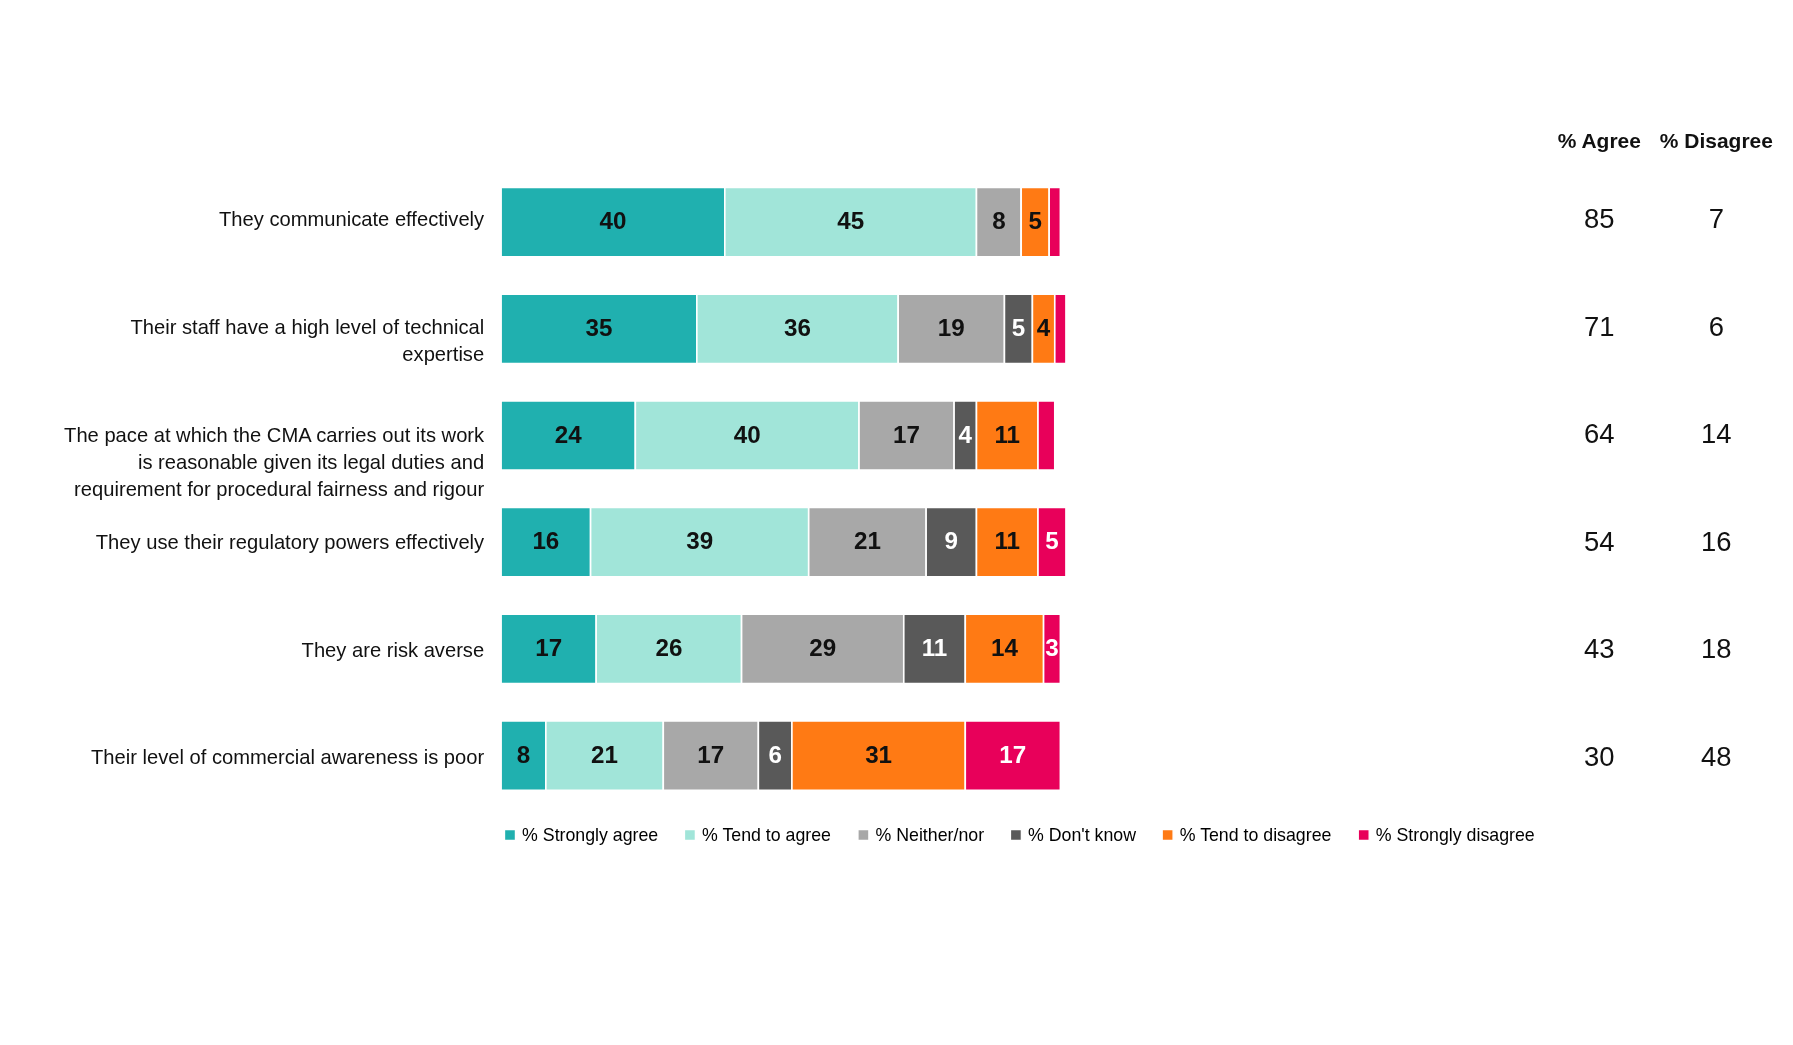 Image resolution: width=1793 pixels, height=1045 pixels. I want to click on data-label: 26, so click(669, 648).